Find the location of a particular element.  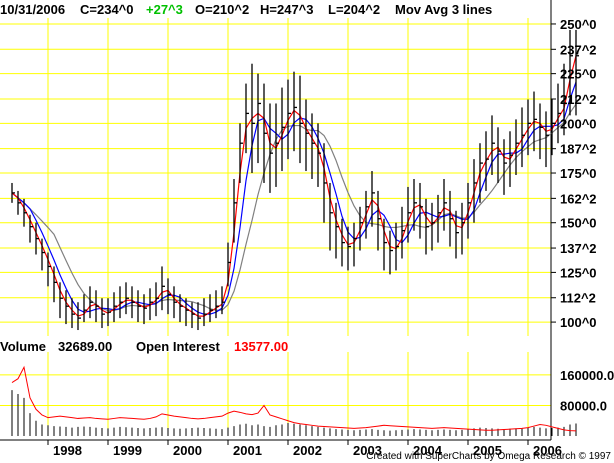

volume-tick-label: 160000.0 is located at coordinates (587, 375).